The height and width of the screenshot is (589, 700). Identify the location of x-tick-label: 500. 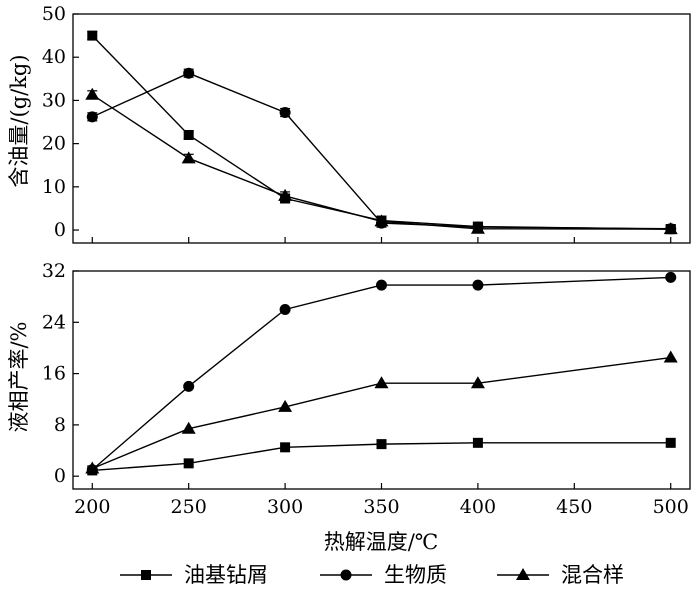
(671, 507).